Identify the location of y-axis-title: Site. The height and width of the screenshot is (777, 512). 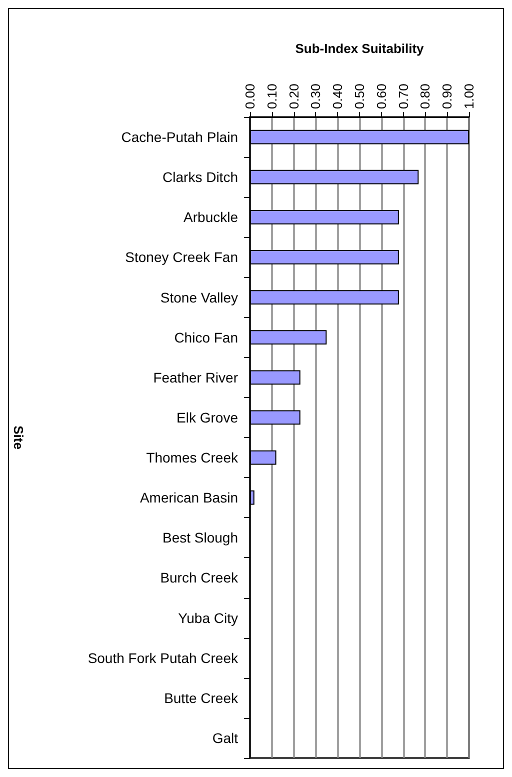
(18, 438).